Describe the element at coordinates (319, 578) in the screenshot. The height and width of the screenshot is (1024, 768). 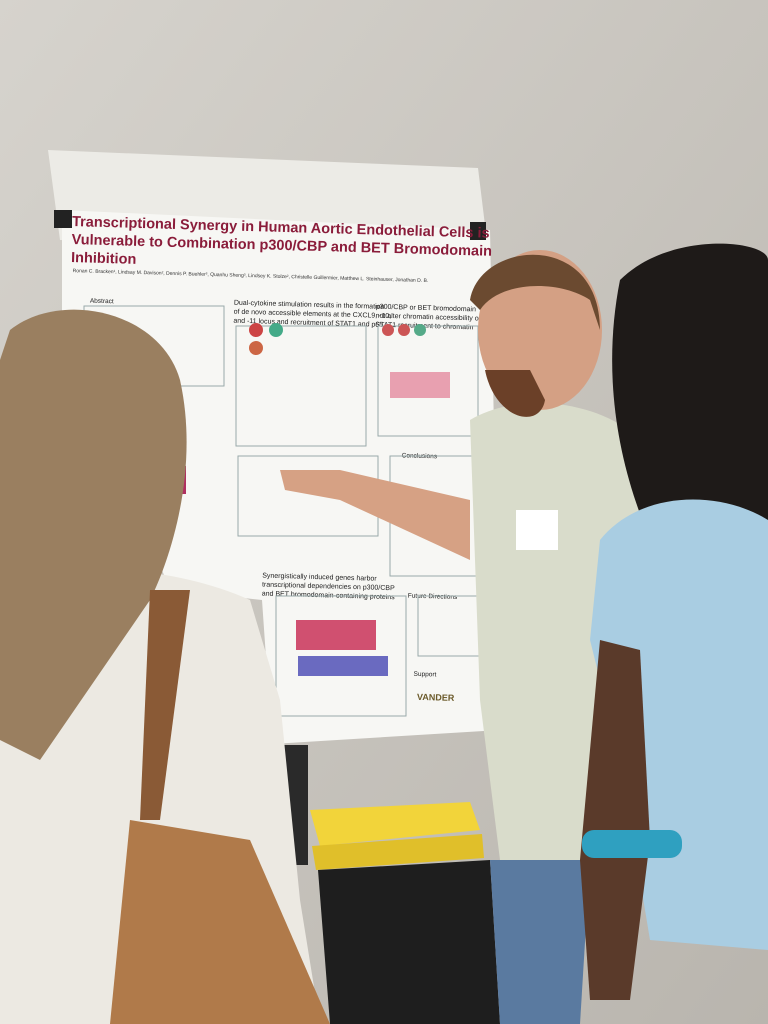
I see `section-heading: Synergistically induced genes harbor` at that location.